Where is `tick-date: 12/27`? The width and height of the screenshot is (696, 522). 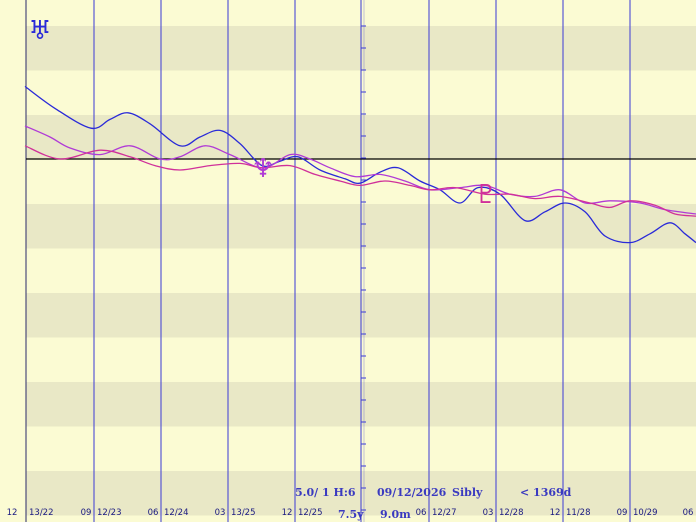 tick-date: 12/27 is located at coordinates (444, 513).